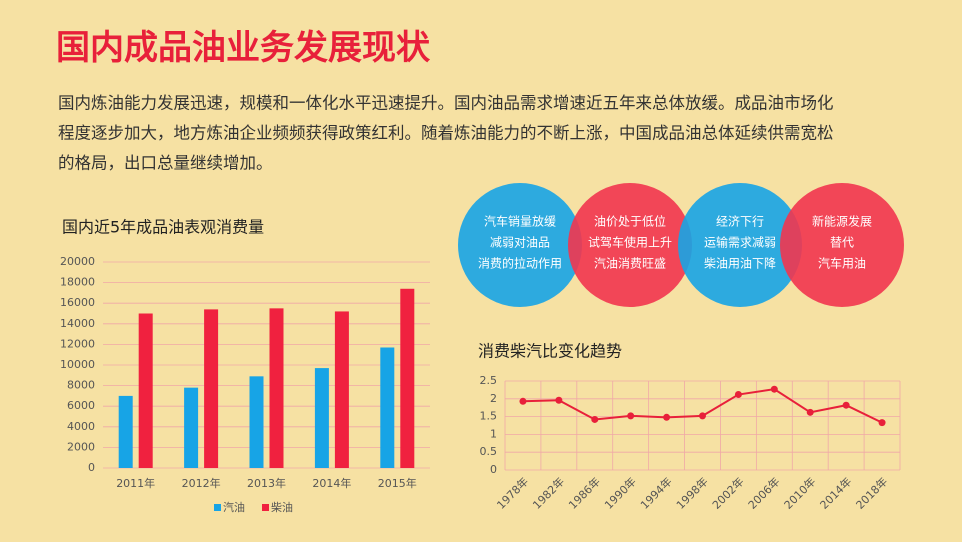 This screenshot has height=542, width=962. Describe the element at coordinates (81, 446) in the screenshot. I see `y-tick-label: 2000` at that location.